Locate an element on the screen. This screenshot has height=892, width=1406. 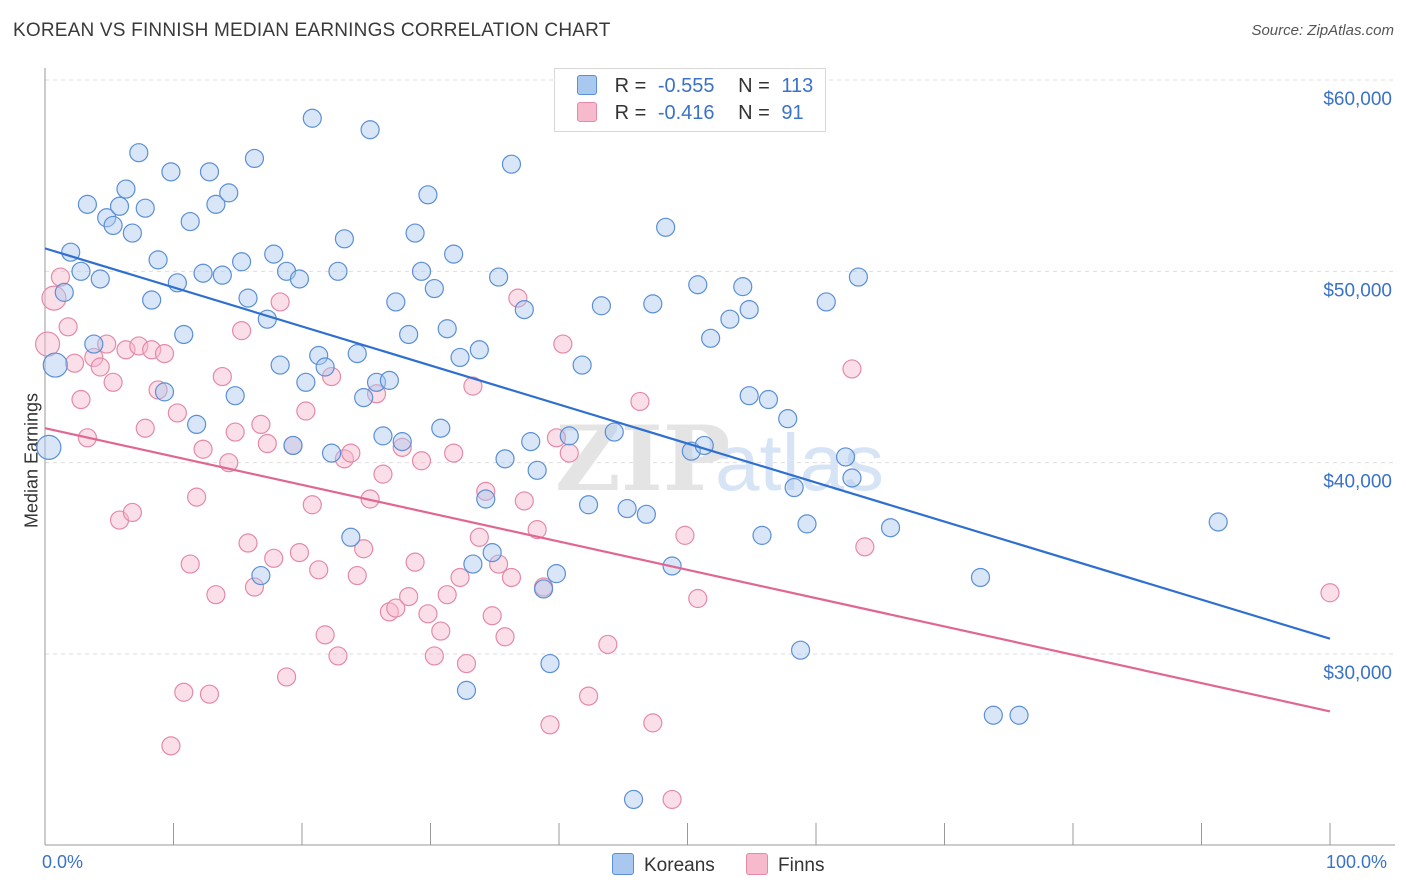
finn-swatch is located at coordinates (587, 112).